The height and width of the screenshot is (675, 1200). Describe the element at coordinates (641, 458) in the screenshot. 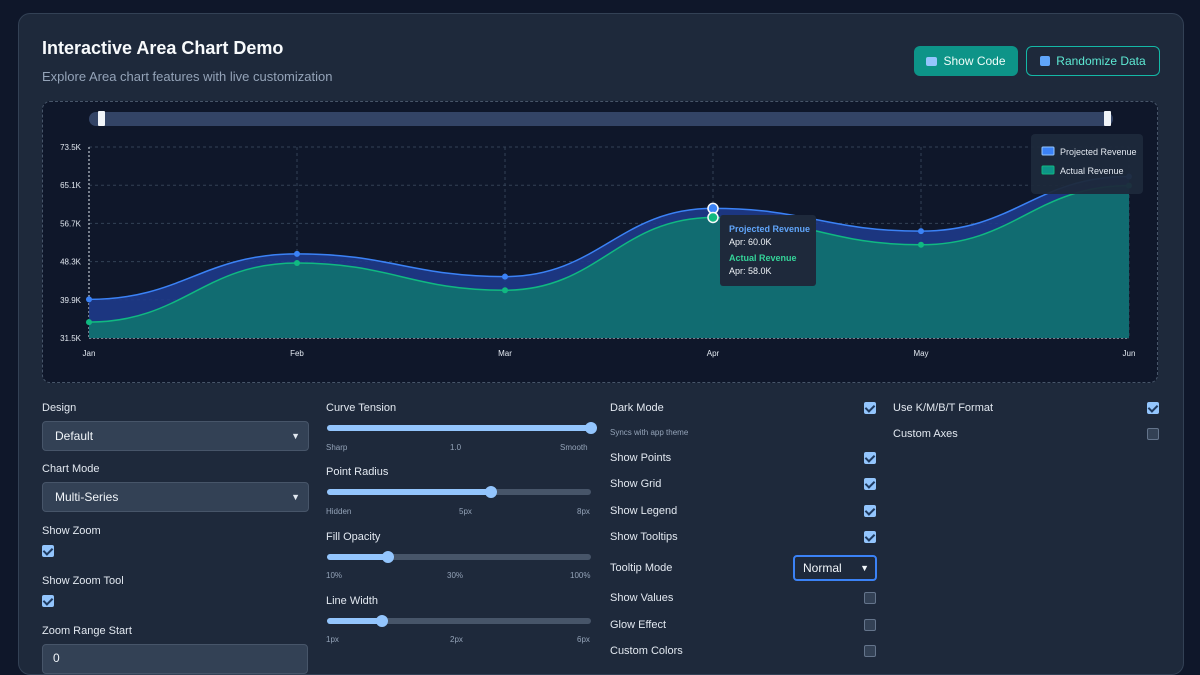

I see `show-points-label: Show Points` at that location.